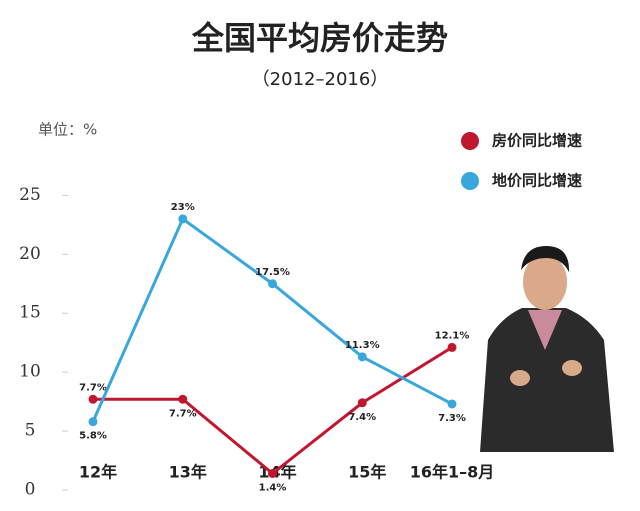 Image resolution: width=640 pixels, height=511 pixels. Describe the element at coordinates (273, 488) in the screenshot. I see `data-label: 1.4%` at that location.